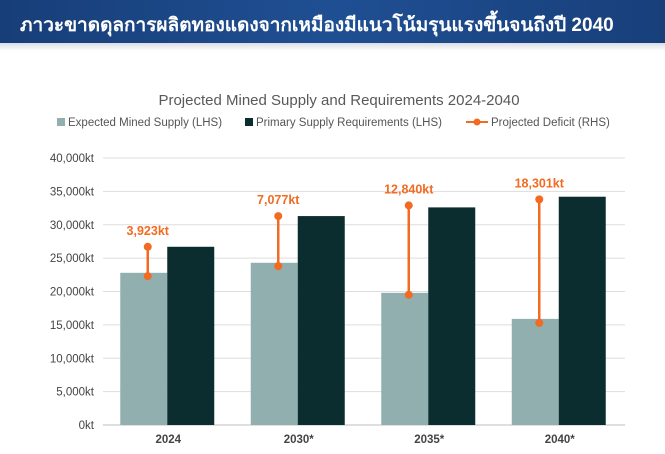 The width and height of the screenshot is (665, 454). What do you see at coordinates (278, 200) in the screenshot?
I see `deficit-label: 7,077kt` at bounding box center [278, 200].